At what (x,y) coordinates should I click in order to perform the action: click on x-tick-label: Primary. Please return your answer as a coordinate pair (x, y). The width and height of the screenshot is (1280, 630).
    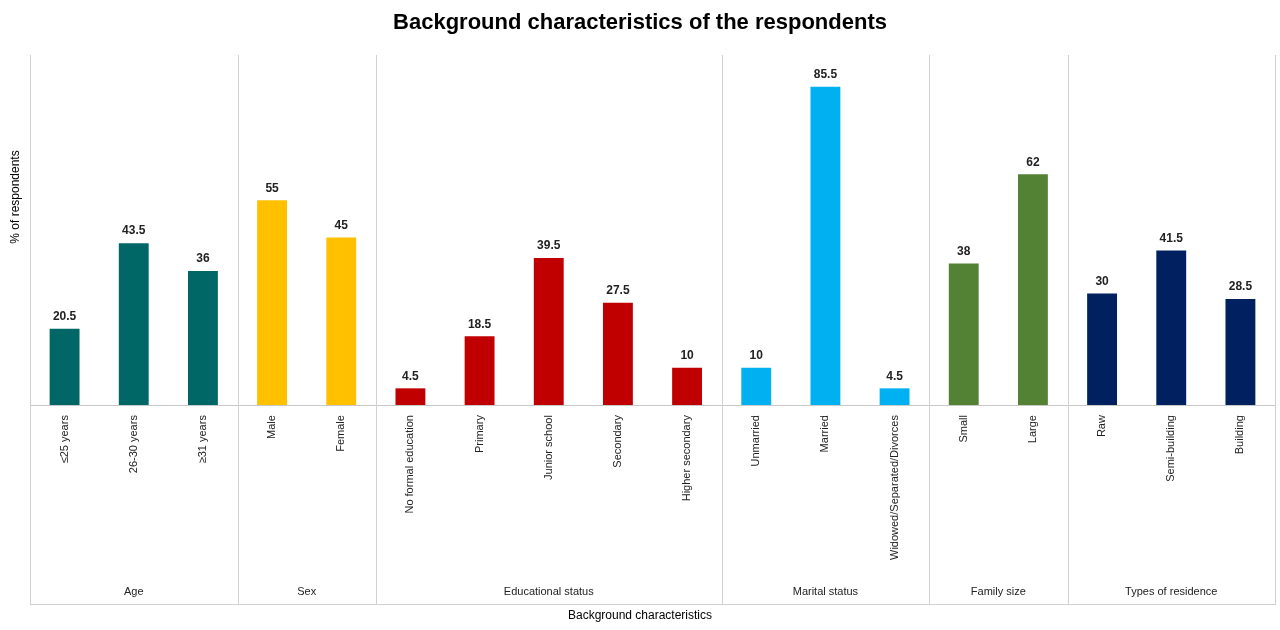
    Looking at the image, I should click on (478, 433).